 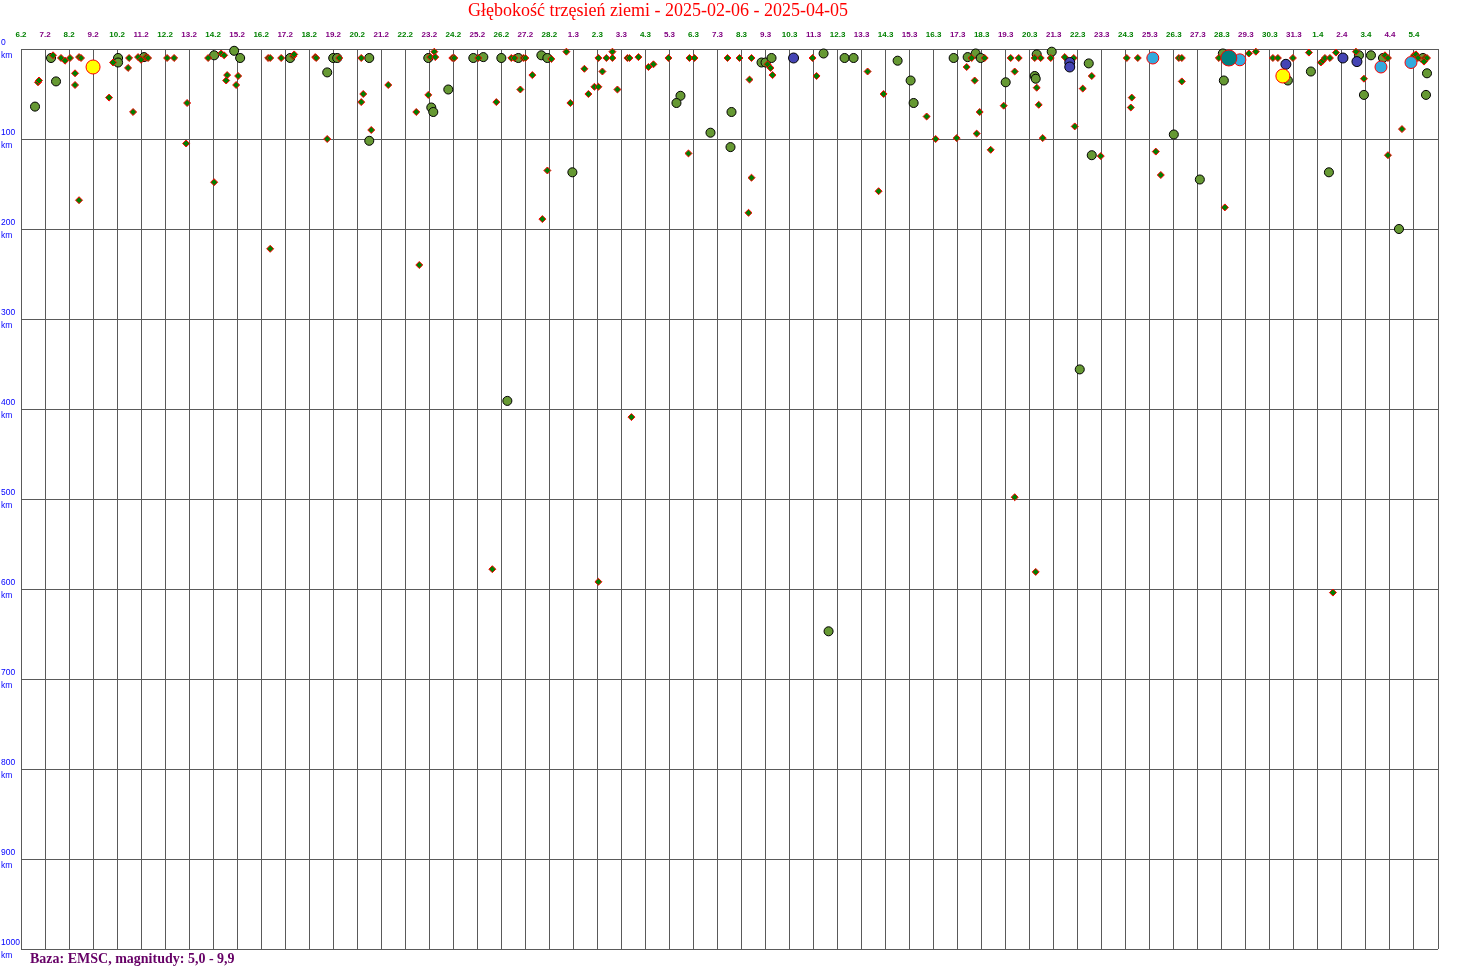 I want to click on y-tick-label: 1000 km, so click(x=11, y=948).